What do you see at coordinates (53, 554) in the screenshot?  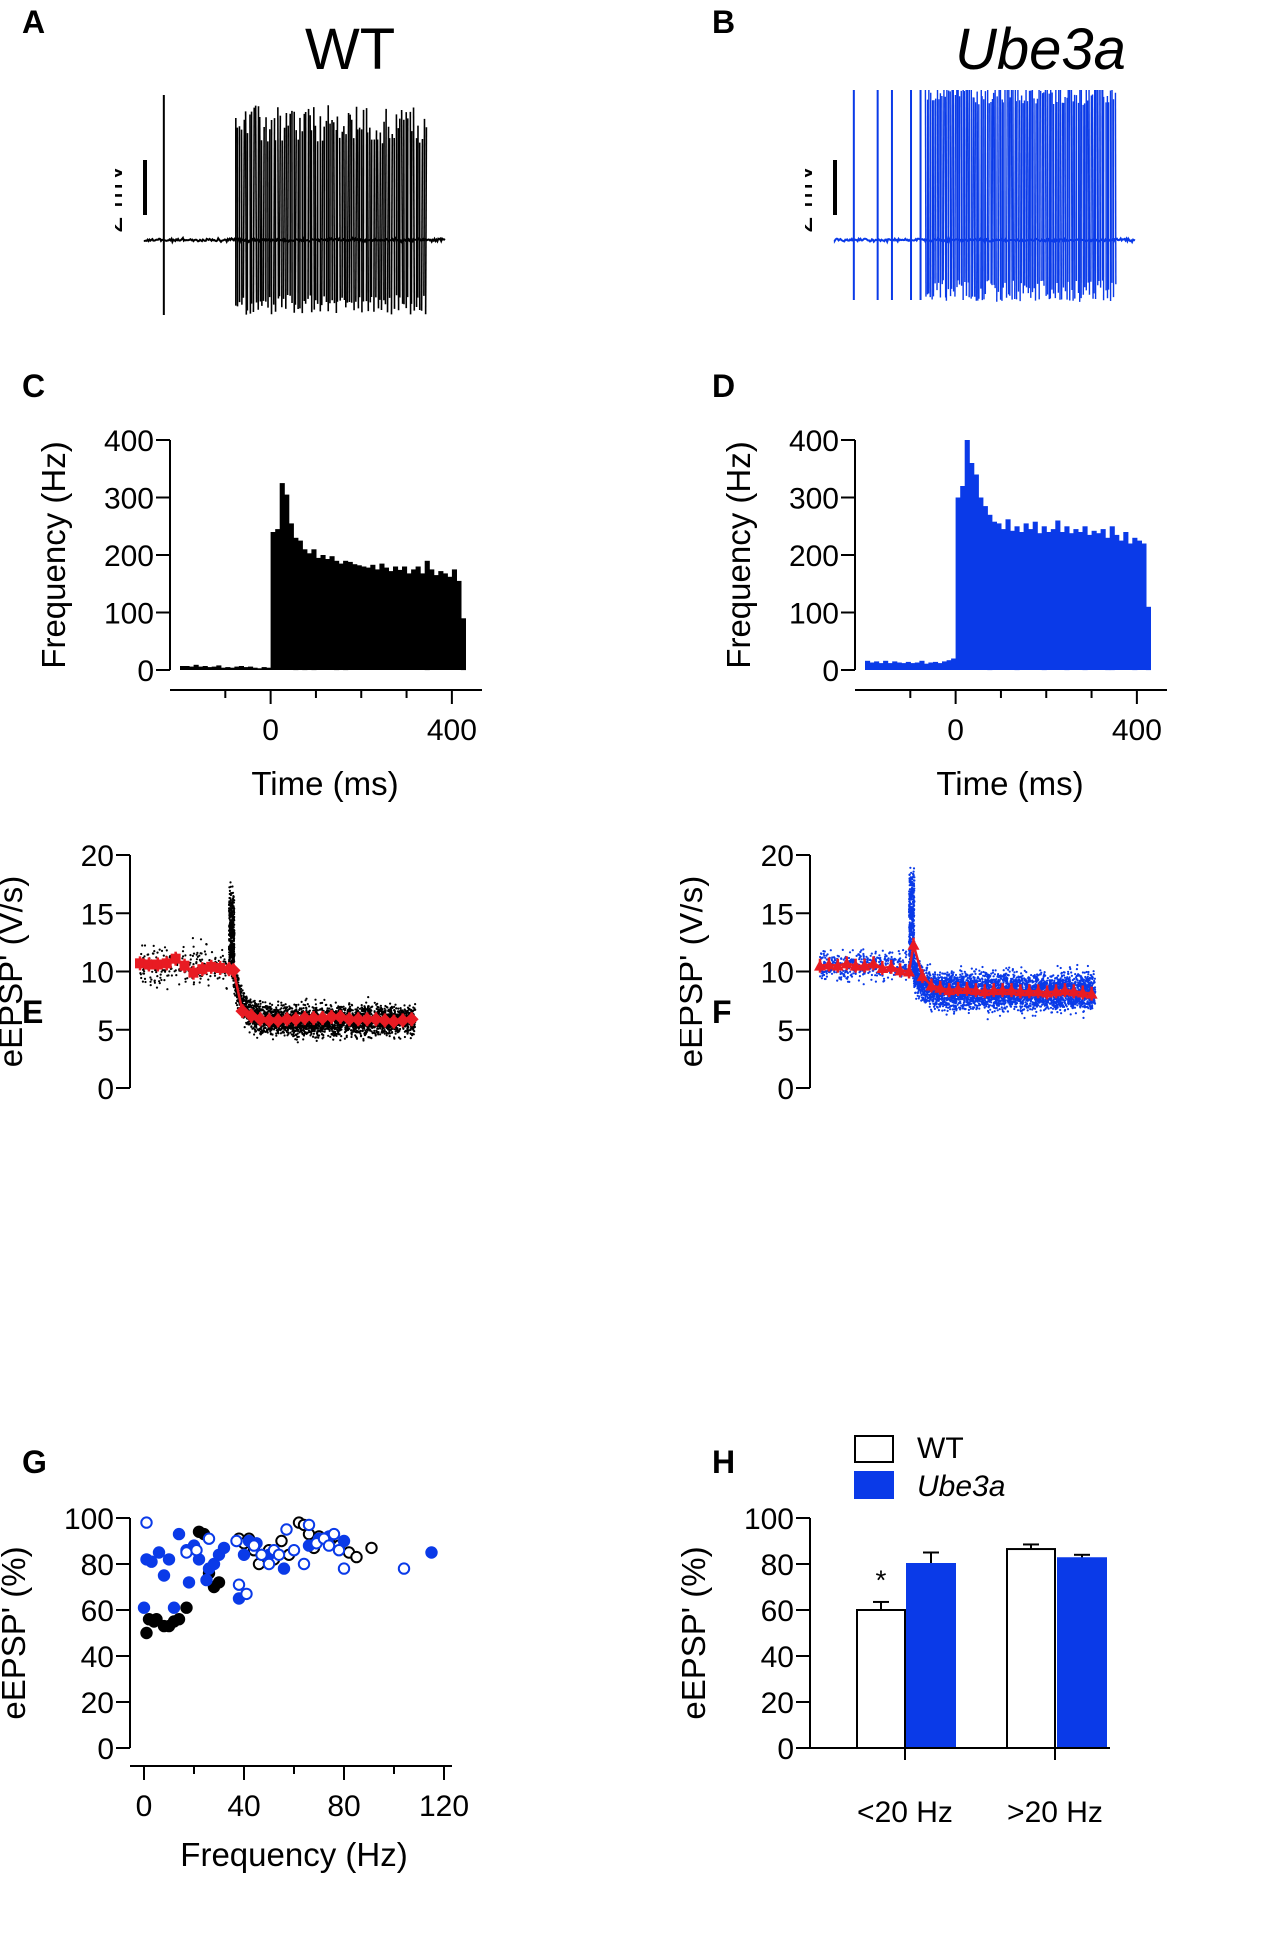 I see `y-axis-label: Frequency (Hz)` at bounding box center [53, 554].